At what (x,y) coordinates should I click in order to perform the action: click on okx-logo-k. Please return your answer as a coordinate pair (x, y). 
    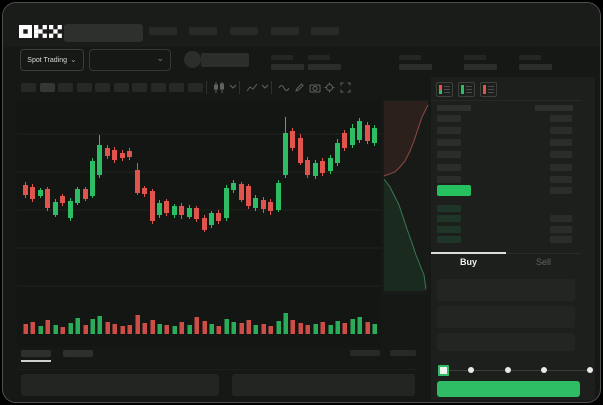
    Looking at the image, I should click on (40, 31).